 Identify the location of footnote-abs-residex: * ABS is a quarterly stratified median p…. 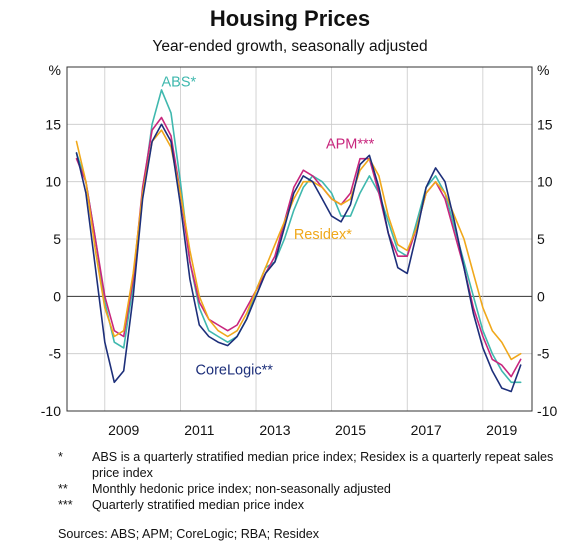
(308, 465).